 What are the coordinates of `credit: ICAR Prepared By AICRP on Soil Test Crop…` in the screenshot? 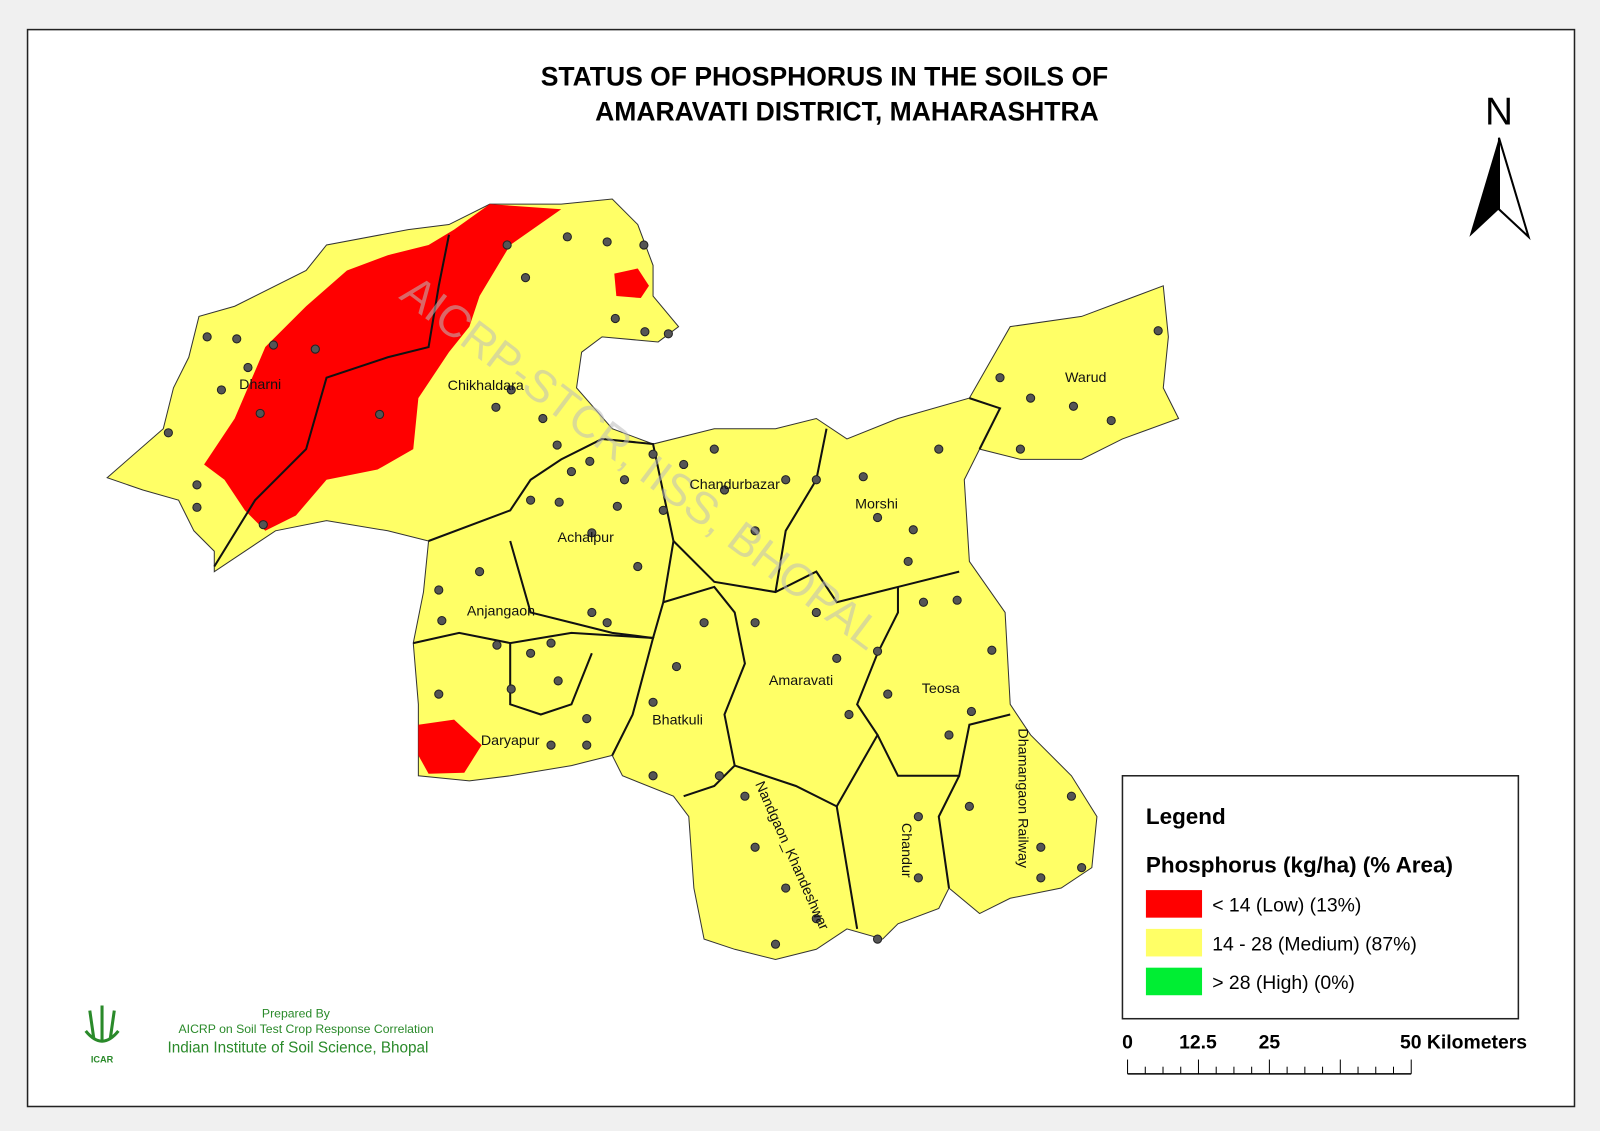 It's located at (277, 1031).